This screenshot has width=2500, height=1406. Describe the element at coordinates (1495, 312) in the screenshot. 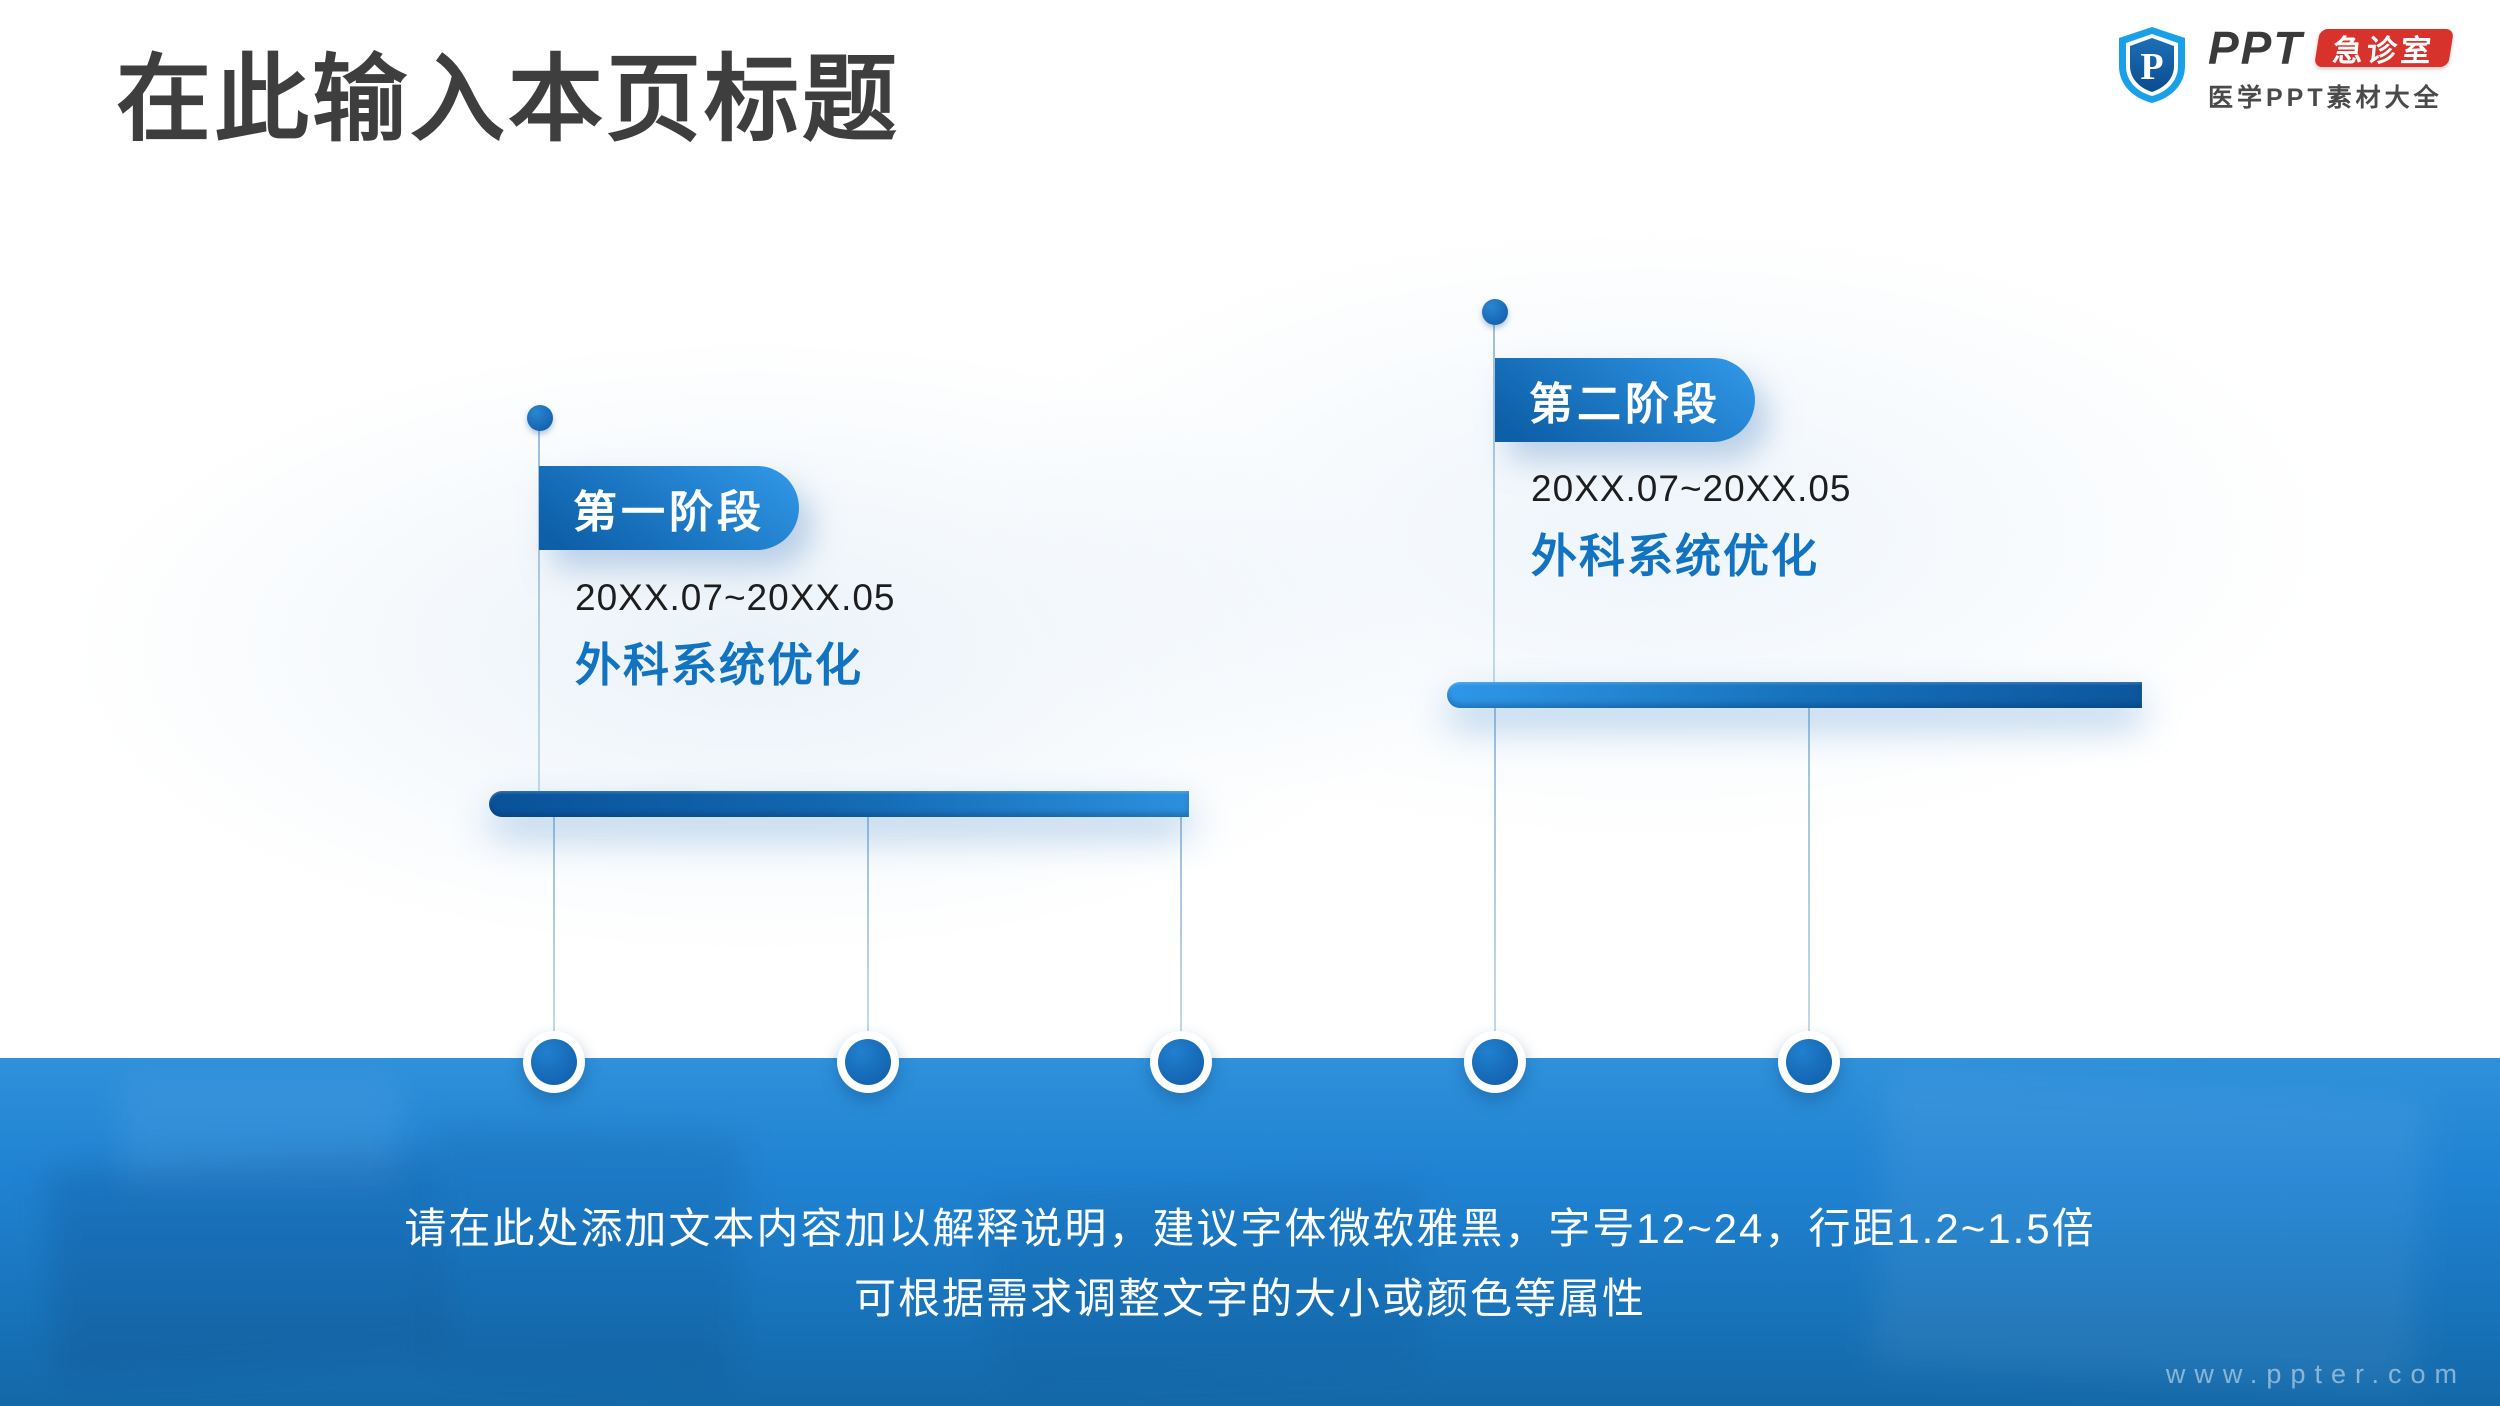

I see `stage-2-dot` at that location.